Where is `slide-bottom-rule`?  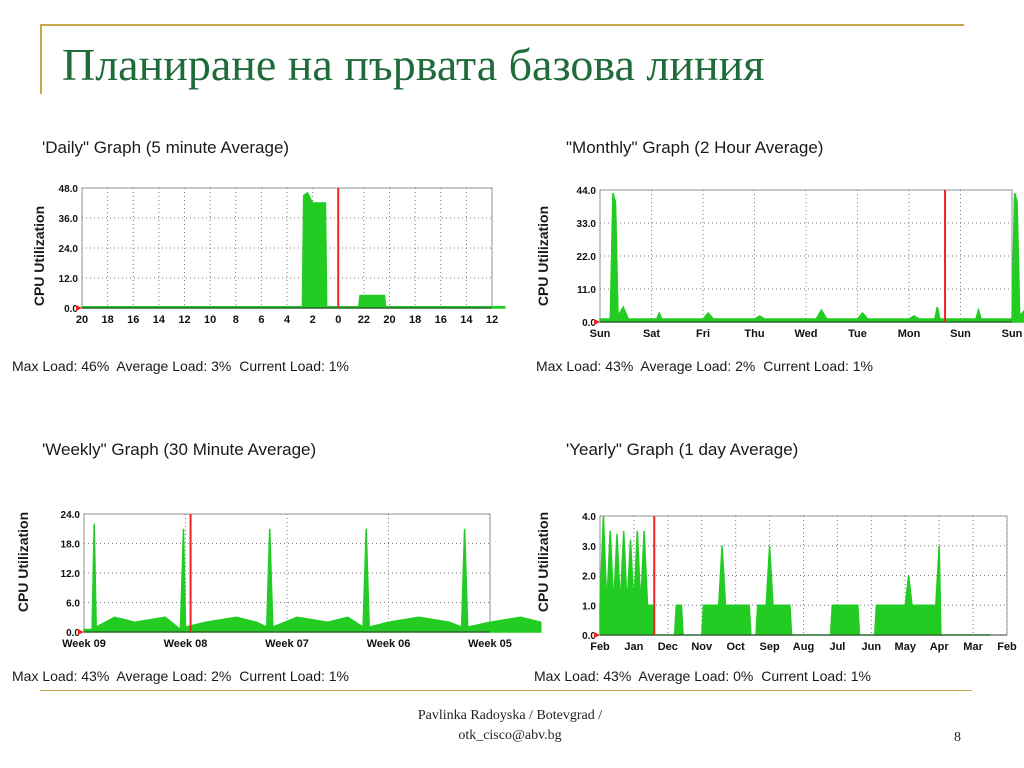 slide-bottom-rule is located at coordinates (506, 690).